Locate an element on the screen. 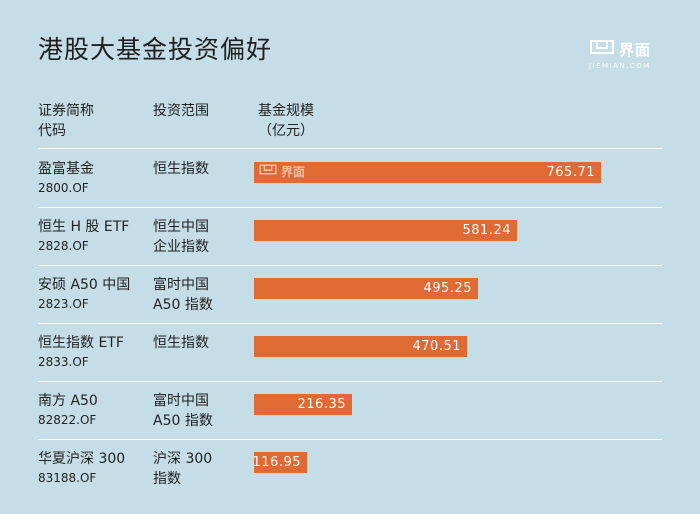  row-fund-code: 83188.OF is located at coordinates (67, 478).